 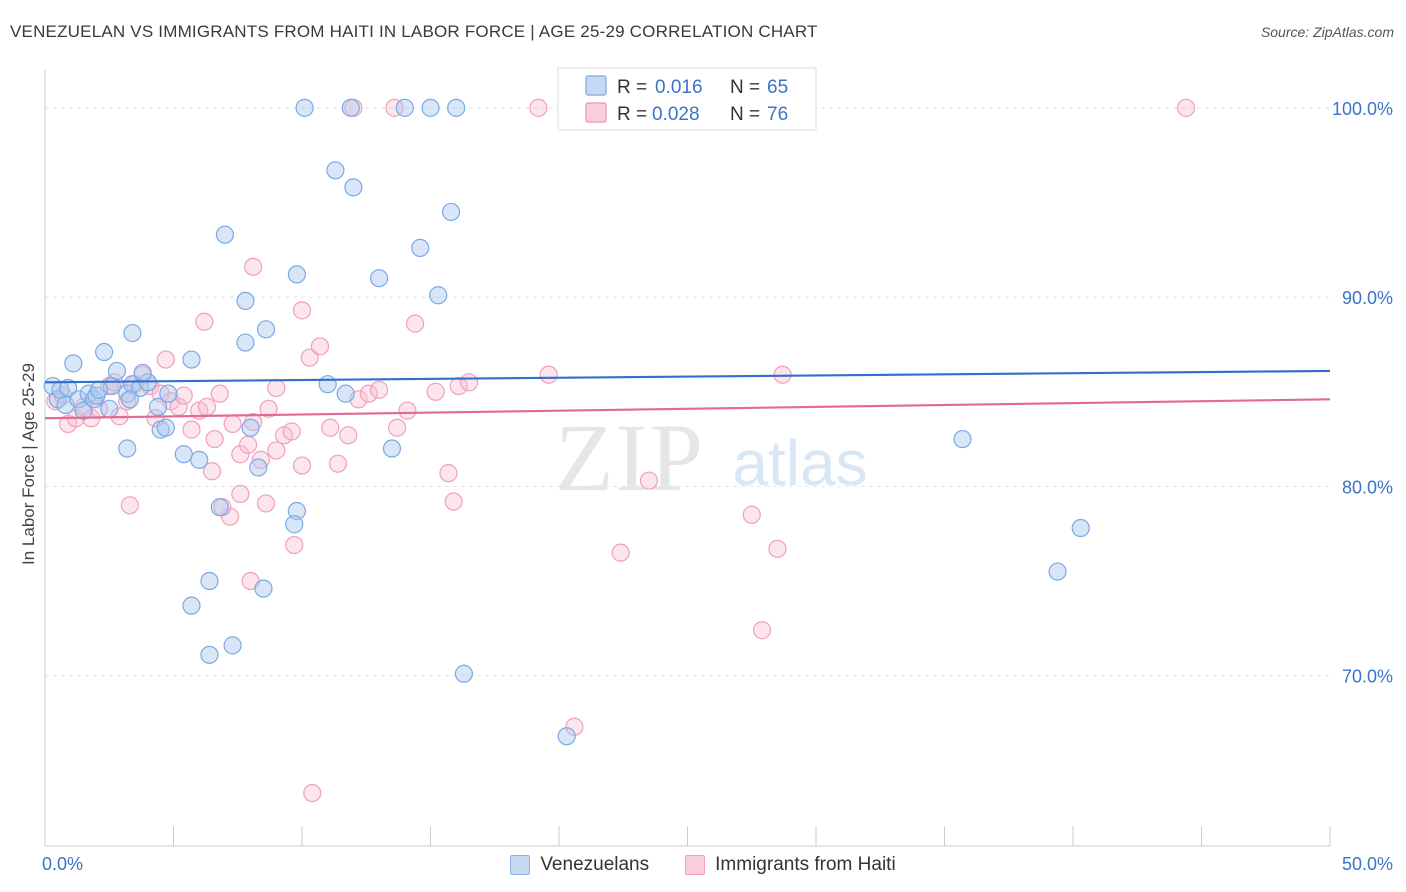 I want to click on haiti-trendline, so click(x=687, y=409).